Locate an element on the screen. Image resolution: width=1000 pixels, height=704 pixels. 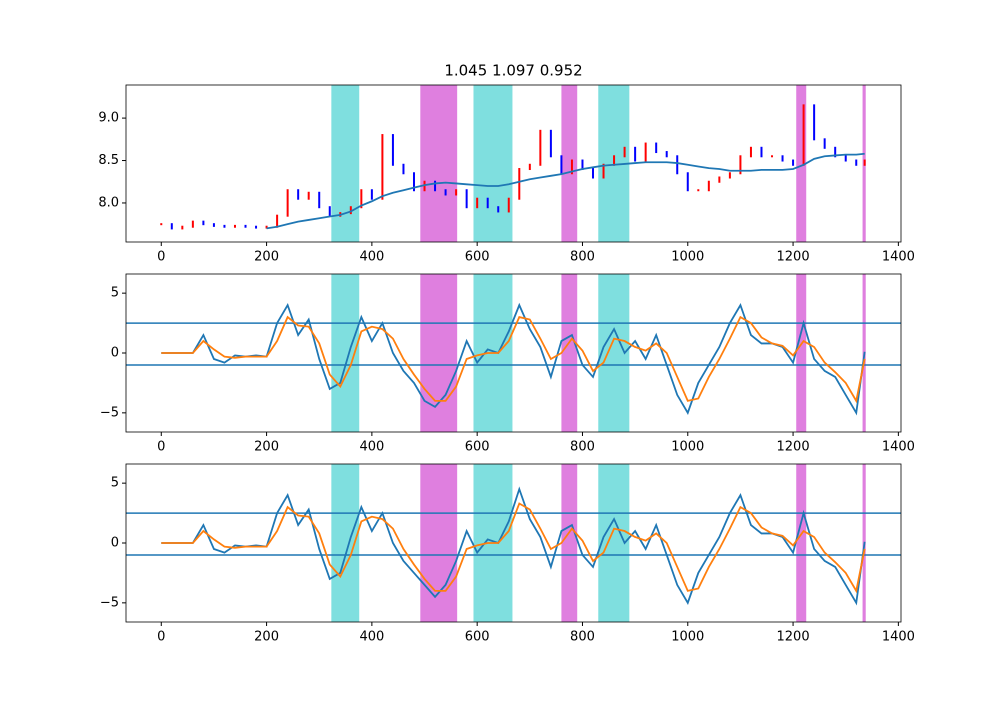
x-tick-label: 1200 is located at coordinates (793, 447).